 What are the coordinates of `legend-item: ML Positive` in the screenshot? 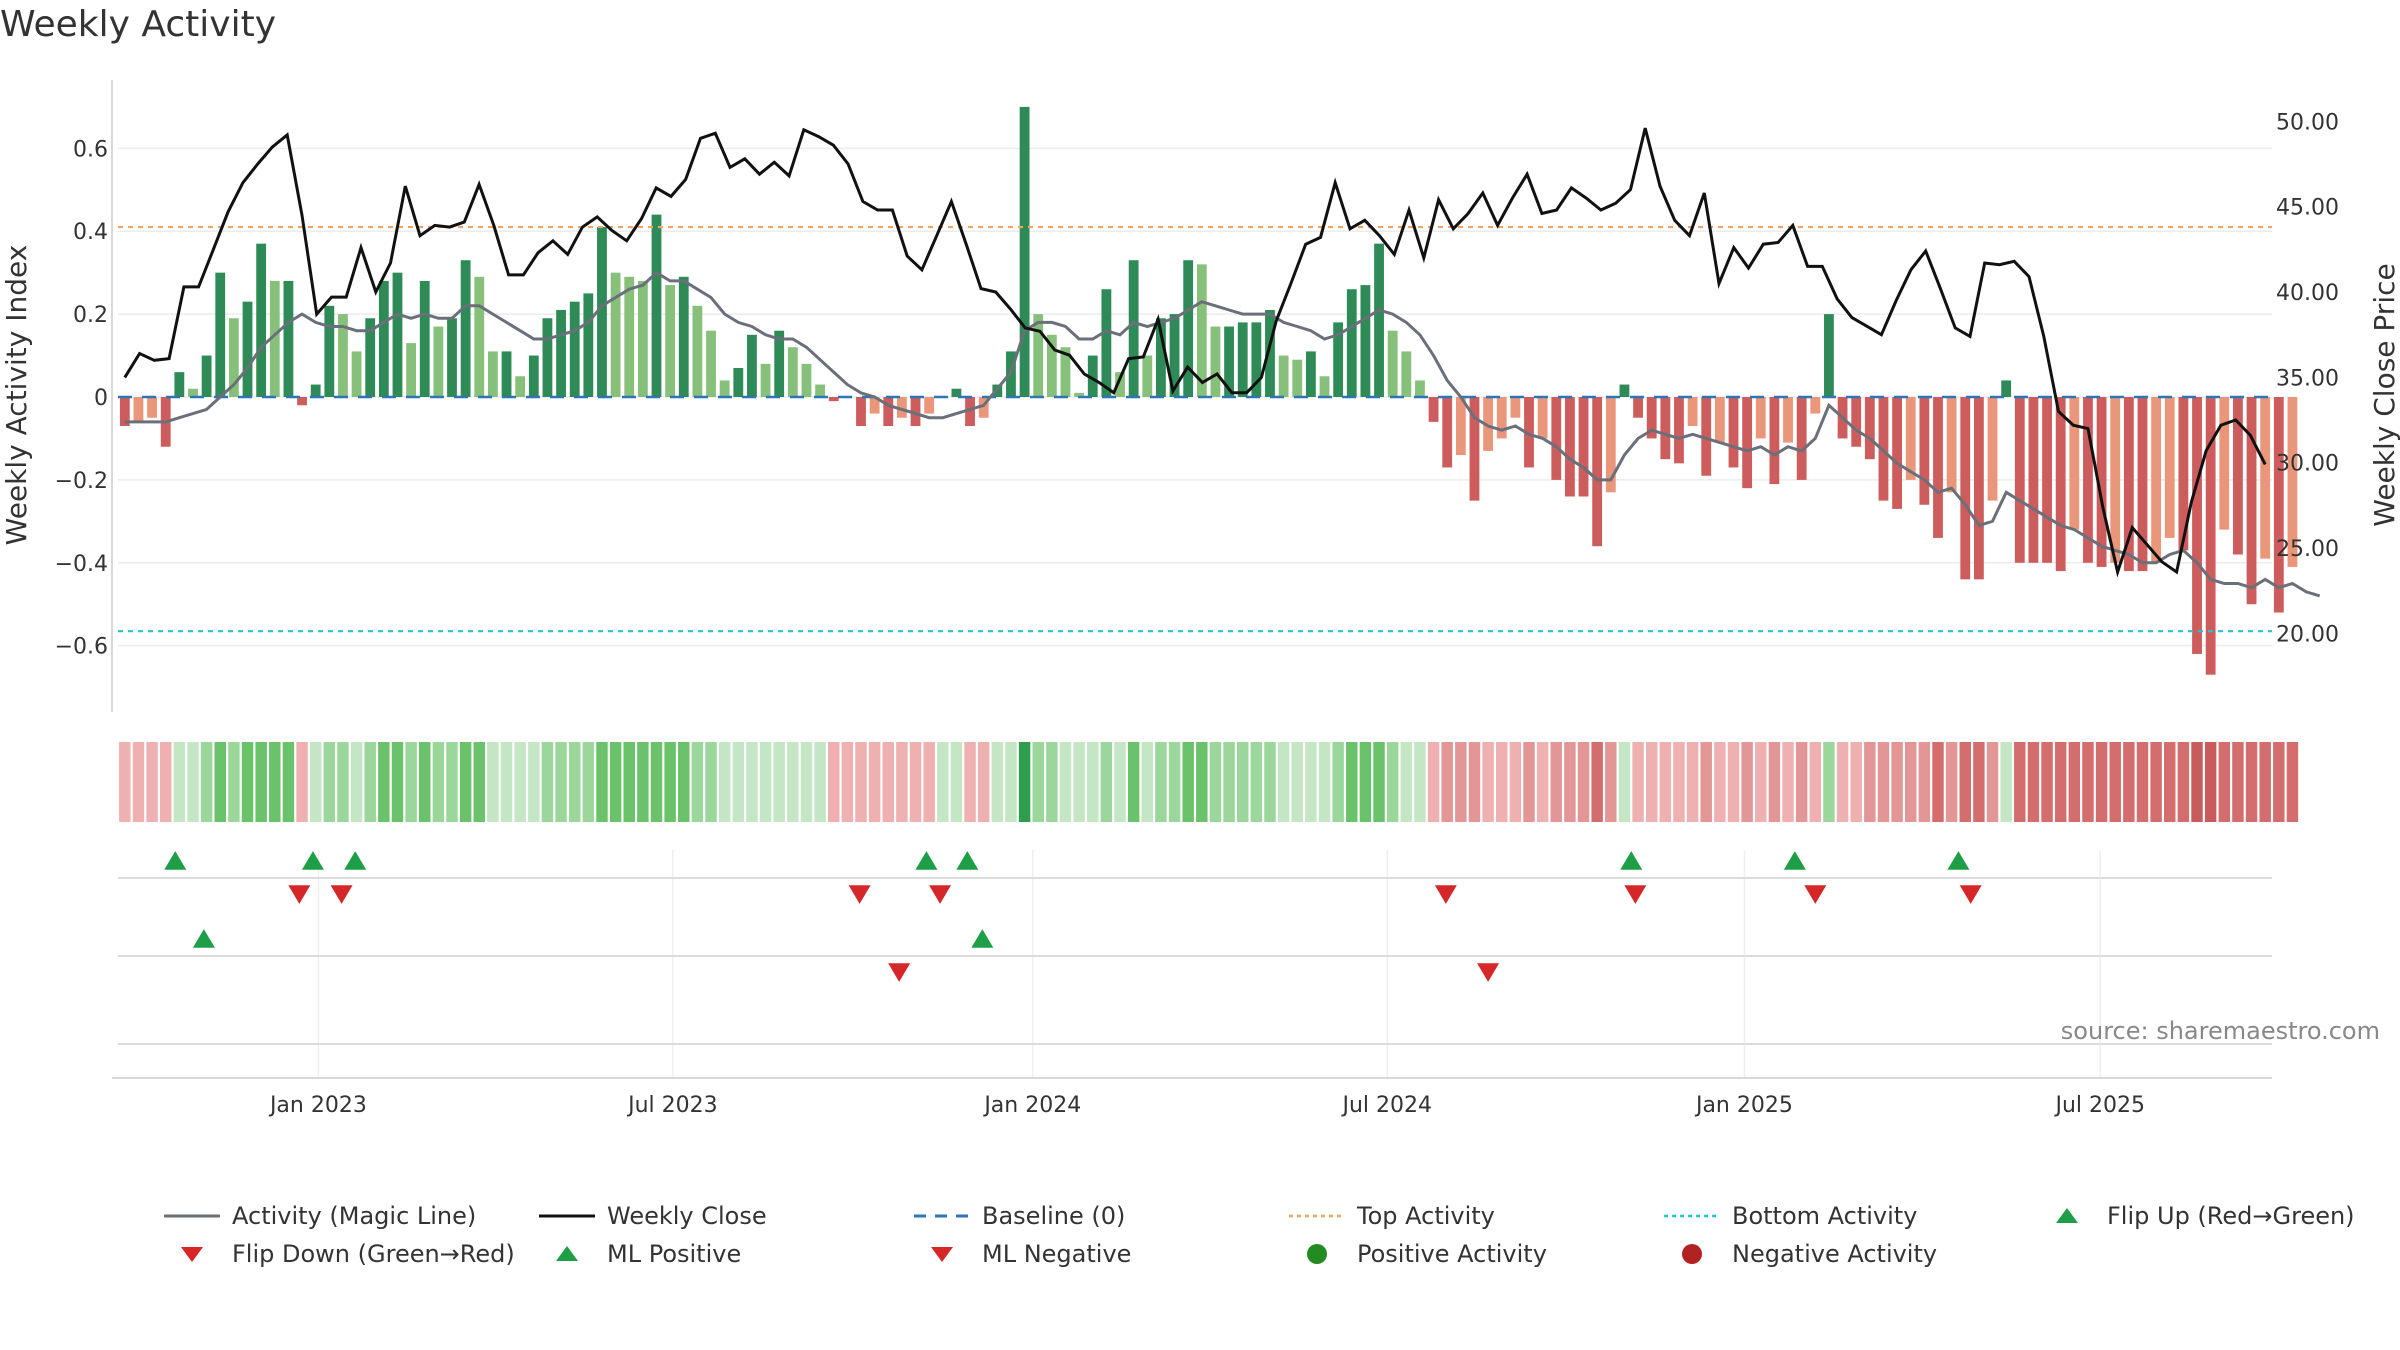 It's located at (638, 1254).